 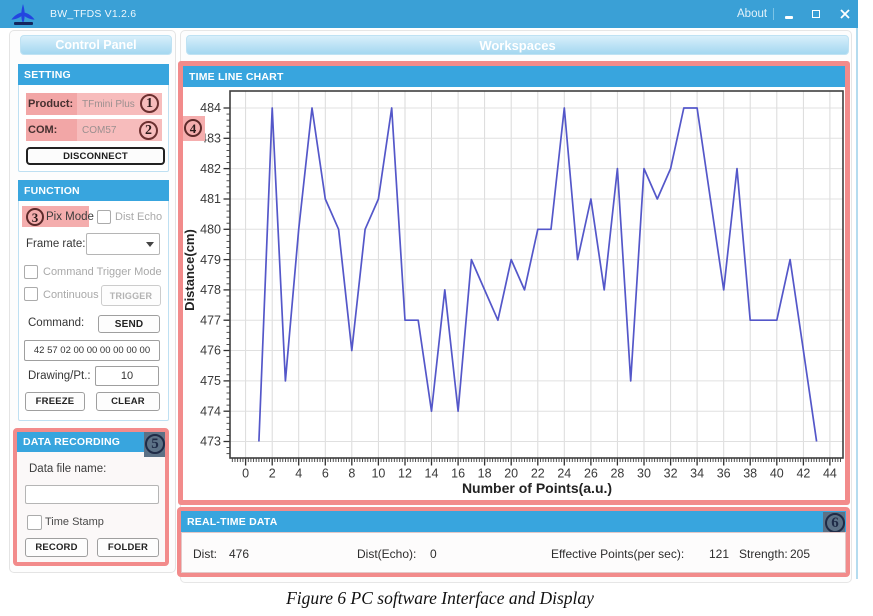 I want to click on svg-text: 42, so click(x=803, y=474).